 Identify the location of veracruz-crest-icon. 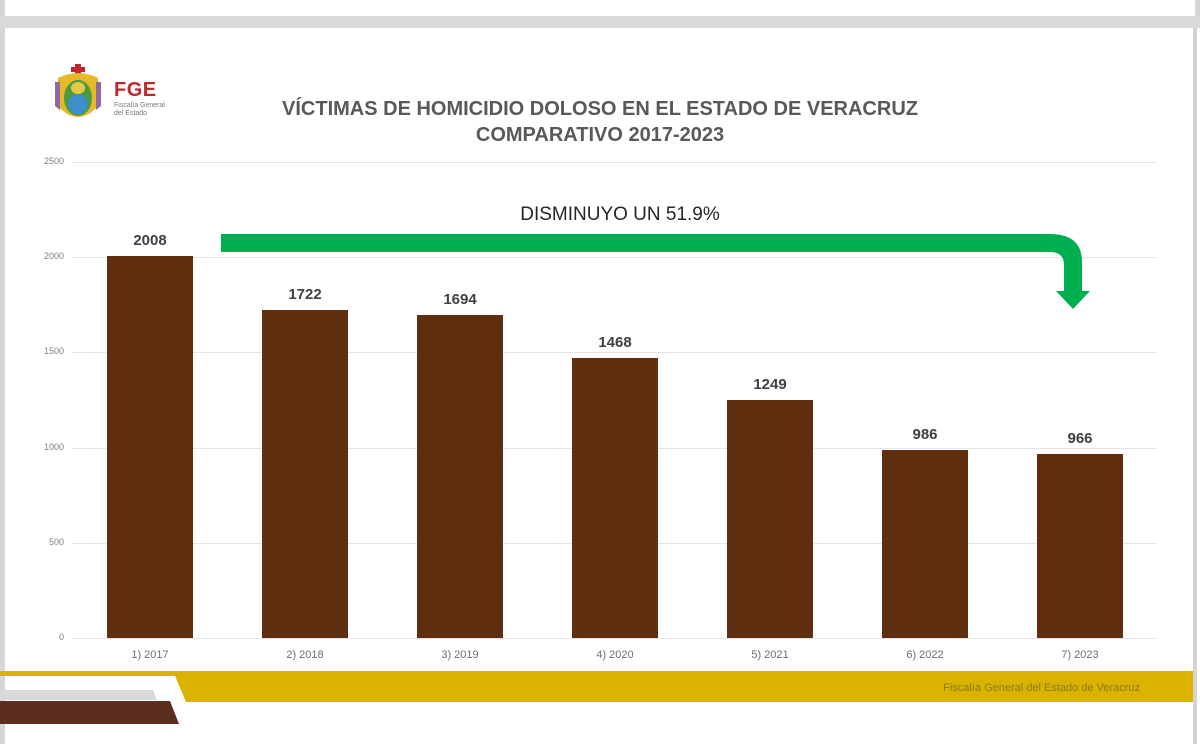
(78, 90).